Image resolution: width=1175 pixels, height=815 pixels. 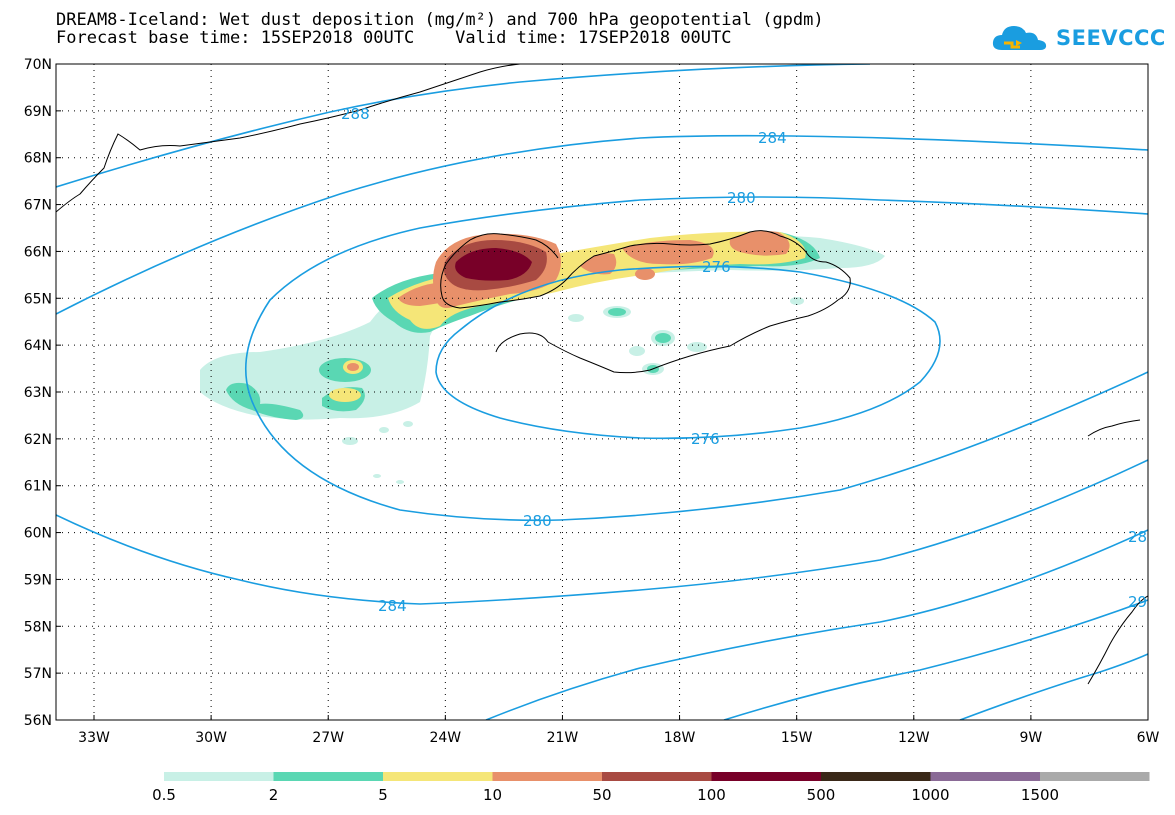 What do you see at coordinates (563, 738) in the screenshot?
I see `longitude-label: 21W` at bounding box center [563, 738].